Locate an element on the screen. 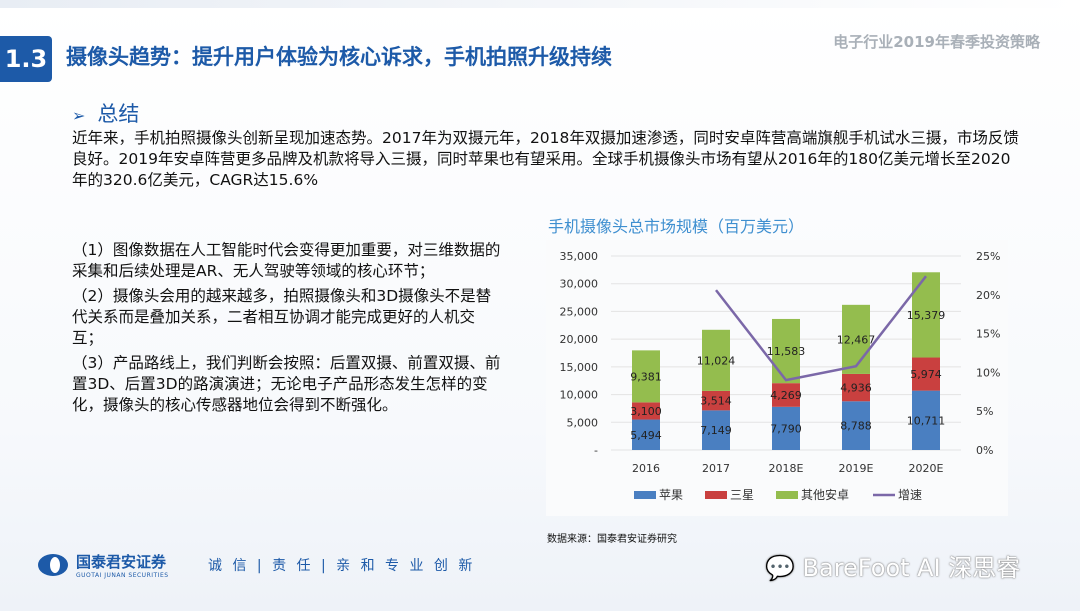  data-label: 4,269 is located at coordinates (786, 395).